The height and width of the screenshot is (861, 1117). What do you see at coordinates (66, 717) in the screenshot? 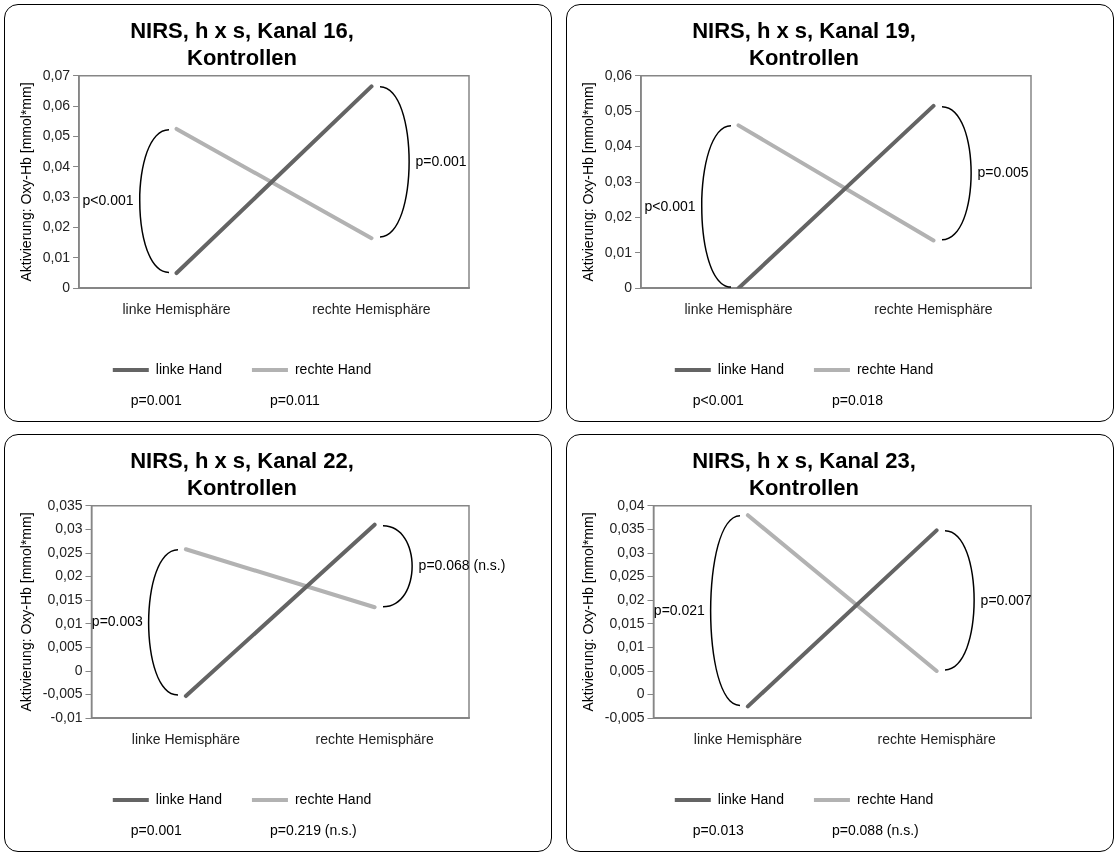
I see `y-tick-label: -0,01` at bounding box center [66, 717].